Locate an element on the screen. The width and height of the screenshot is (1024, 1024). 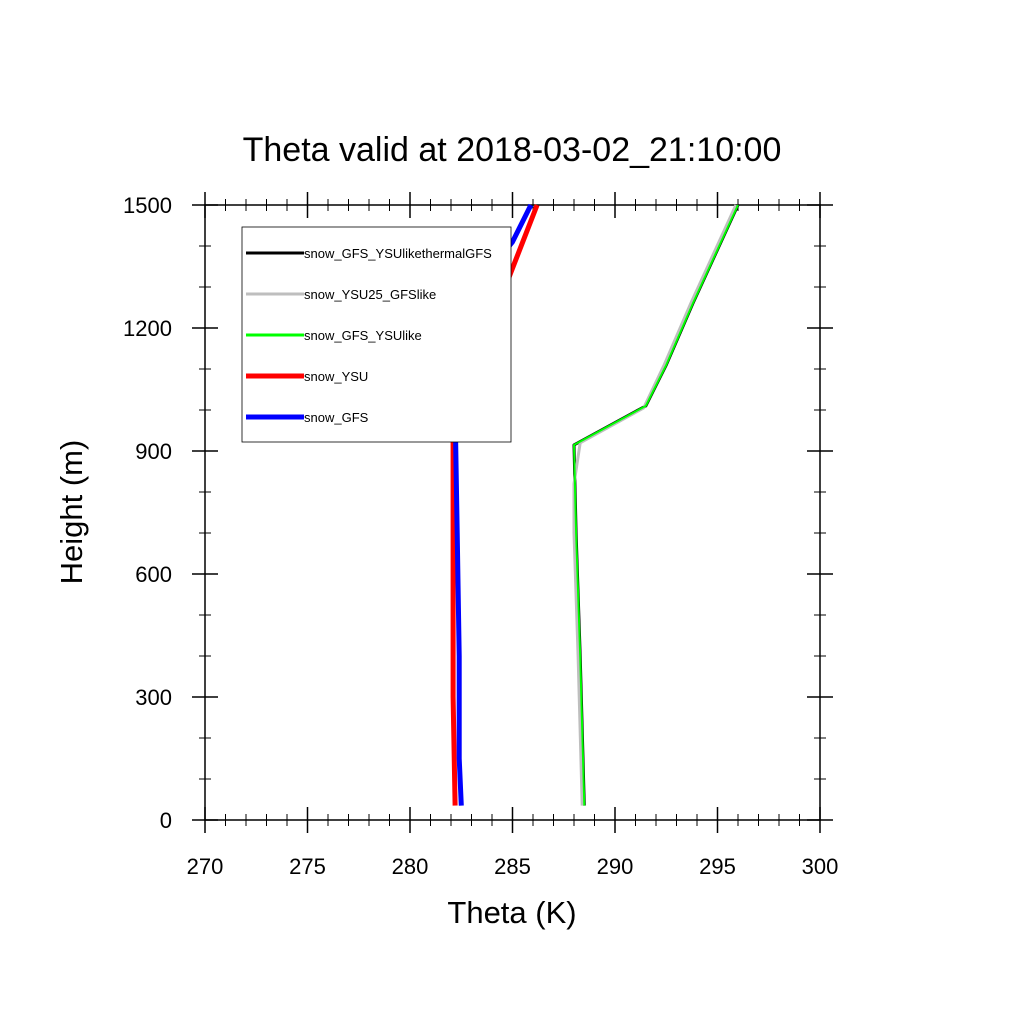
legend-label: snow_GFS_YSUlike is located at coordinates (363, 335).